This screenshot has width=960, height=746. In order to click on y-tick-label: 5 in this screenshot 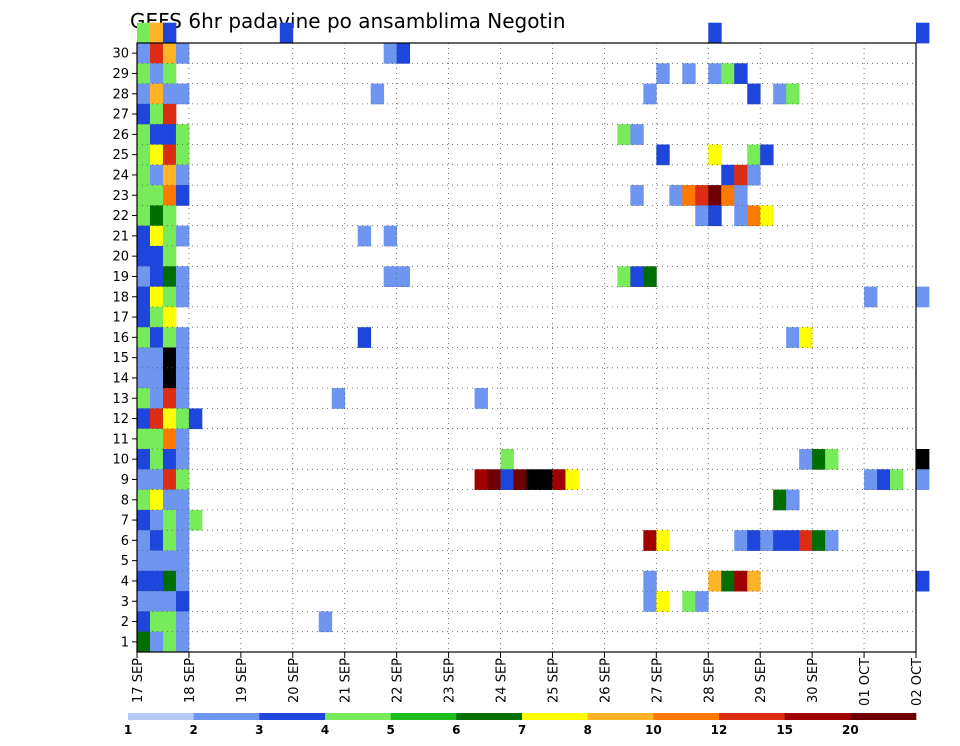, I will do `click(125, 561)`.